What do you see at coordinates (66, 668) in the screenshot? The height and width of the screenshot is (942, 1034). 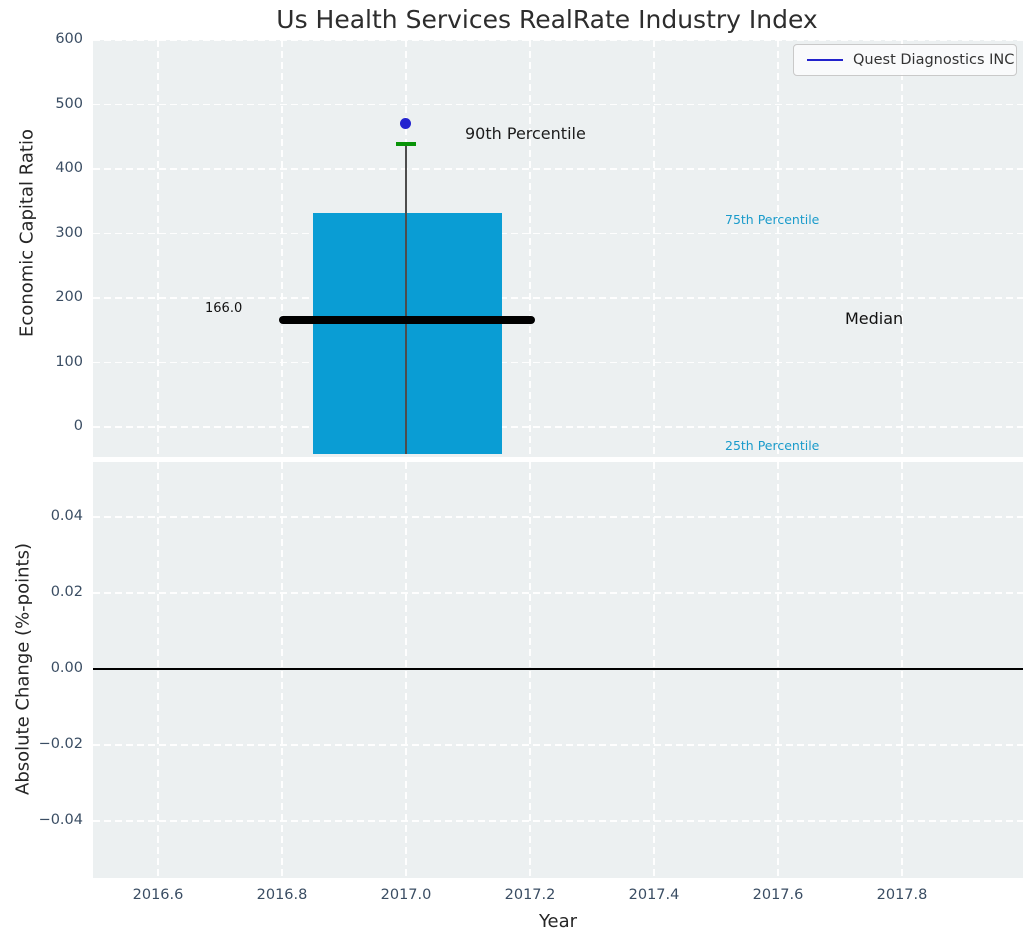 I see `y-tick-label: 0.00` at bounding box center [66, 668].